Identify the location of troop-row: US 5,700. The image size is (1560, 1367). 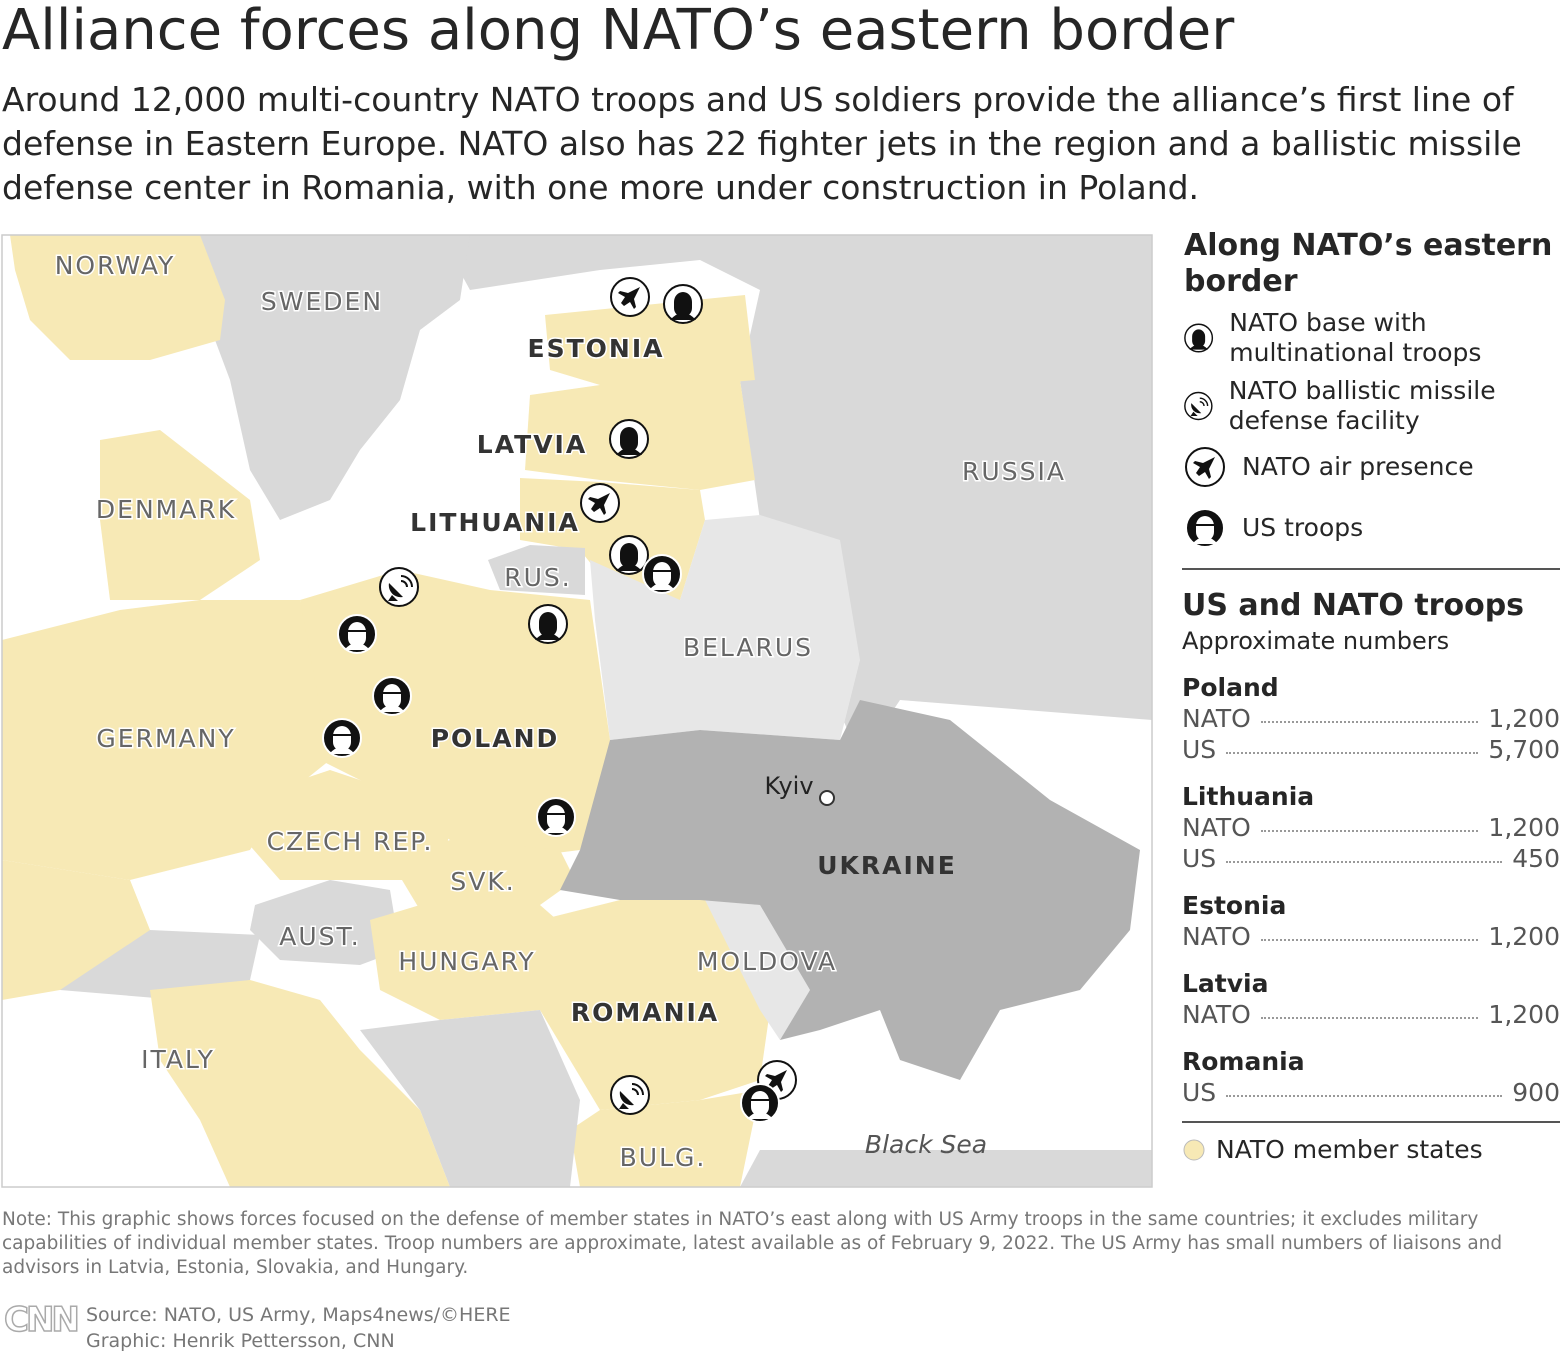
(1371, 749).